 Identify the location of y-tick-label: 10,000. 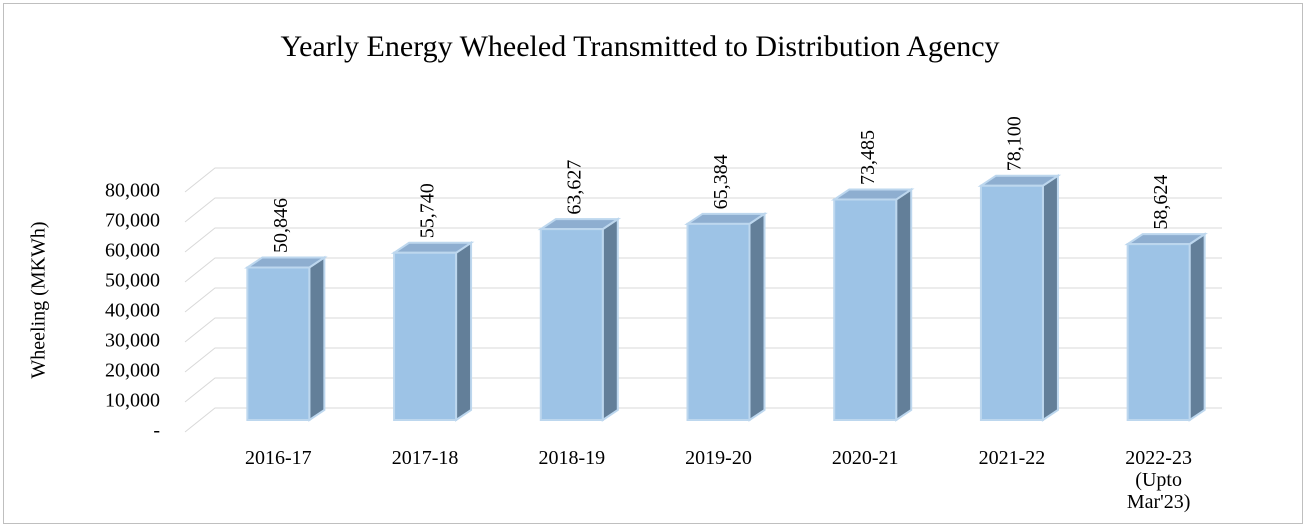
(132, 401).